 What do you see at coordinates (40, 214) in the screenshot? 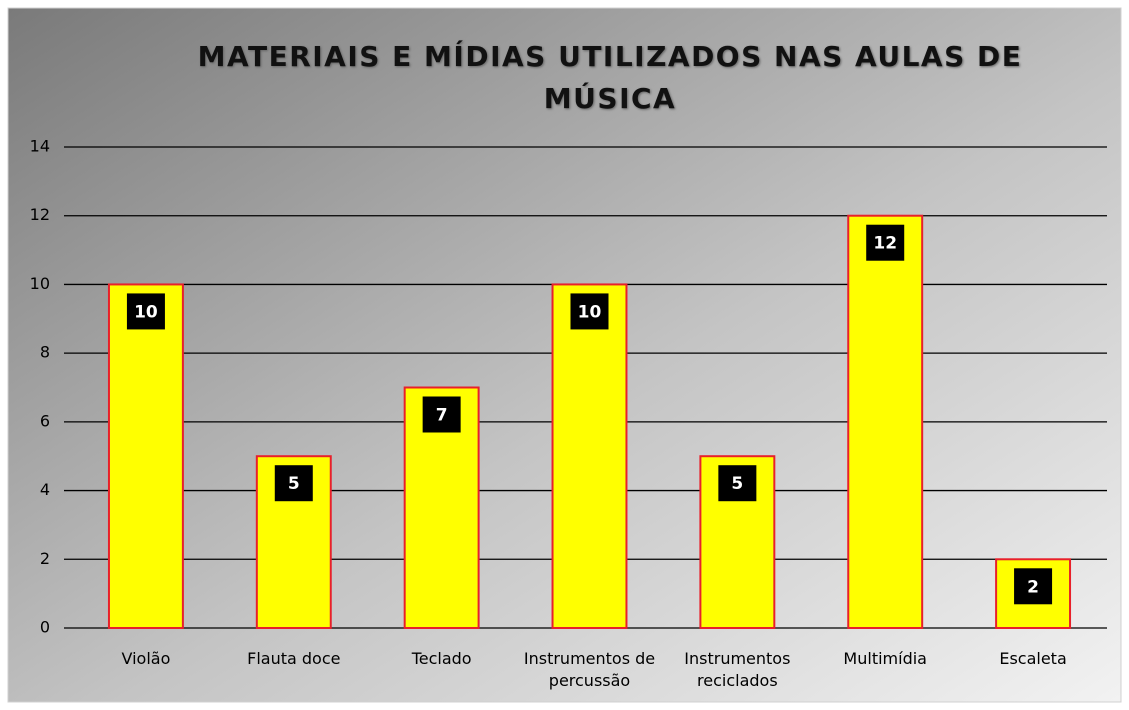
I see `y-tick-label: 12` at bounding box center [40, 214].